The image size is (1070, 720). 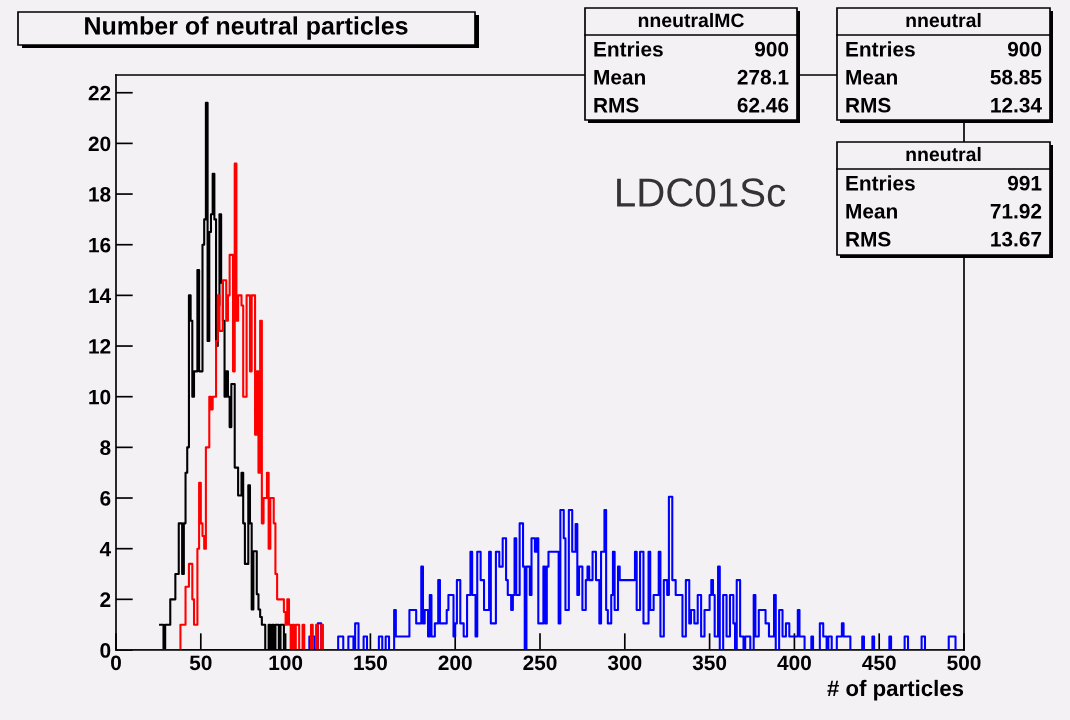 What do you see at coordinates (105, 599) in the screenshot?
I see `y-tick-label: 2` at bounding box center [105, 599].